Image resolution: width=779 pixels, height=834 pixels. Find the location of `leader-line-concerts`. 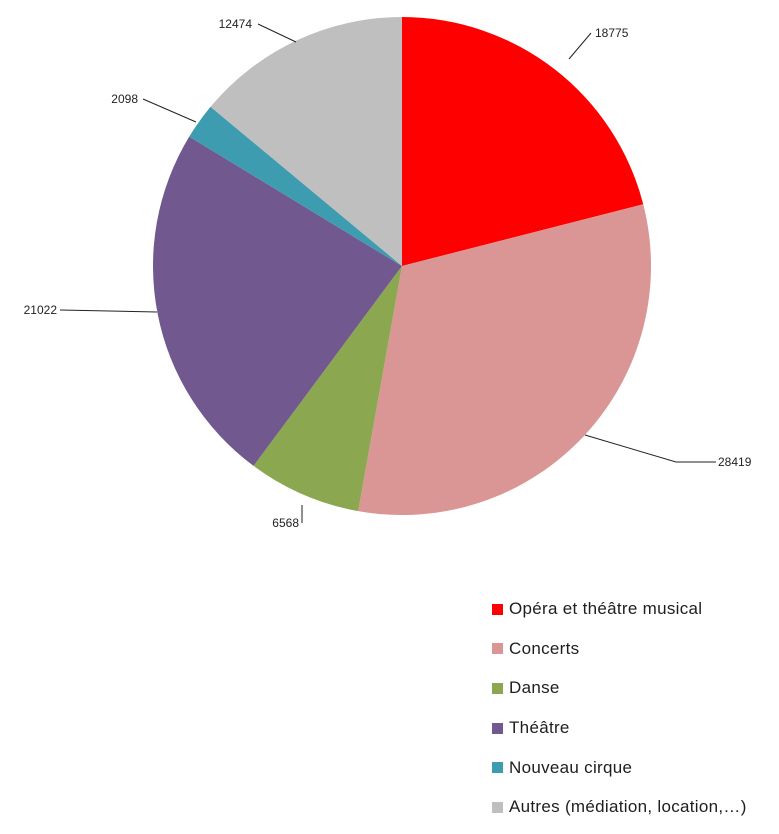

leader-line-concerts is located at coordinates (650, 448).